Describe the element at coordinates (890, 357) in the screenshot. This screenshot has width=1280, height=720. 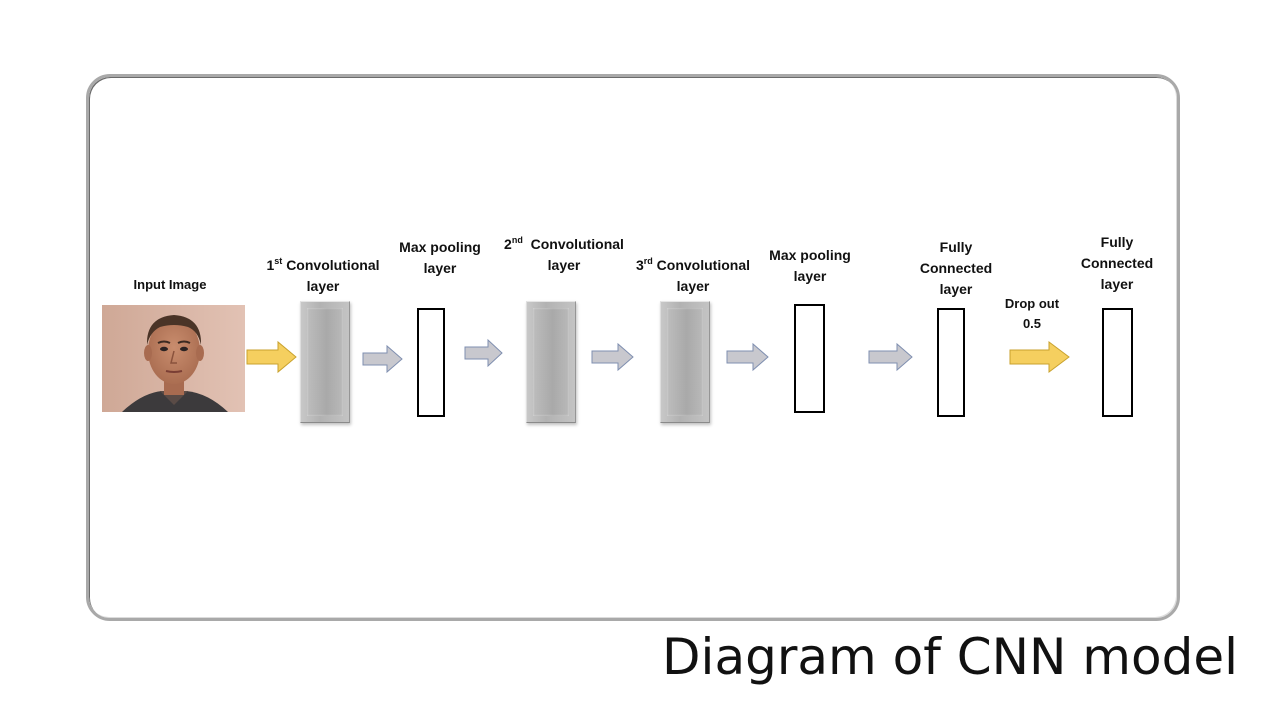
I see `arrow-pool2-to-fc1` at that location.